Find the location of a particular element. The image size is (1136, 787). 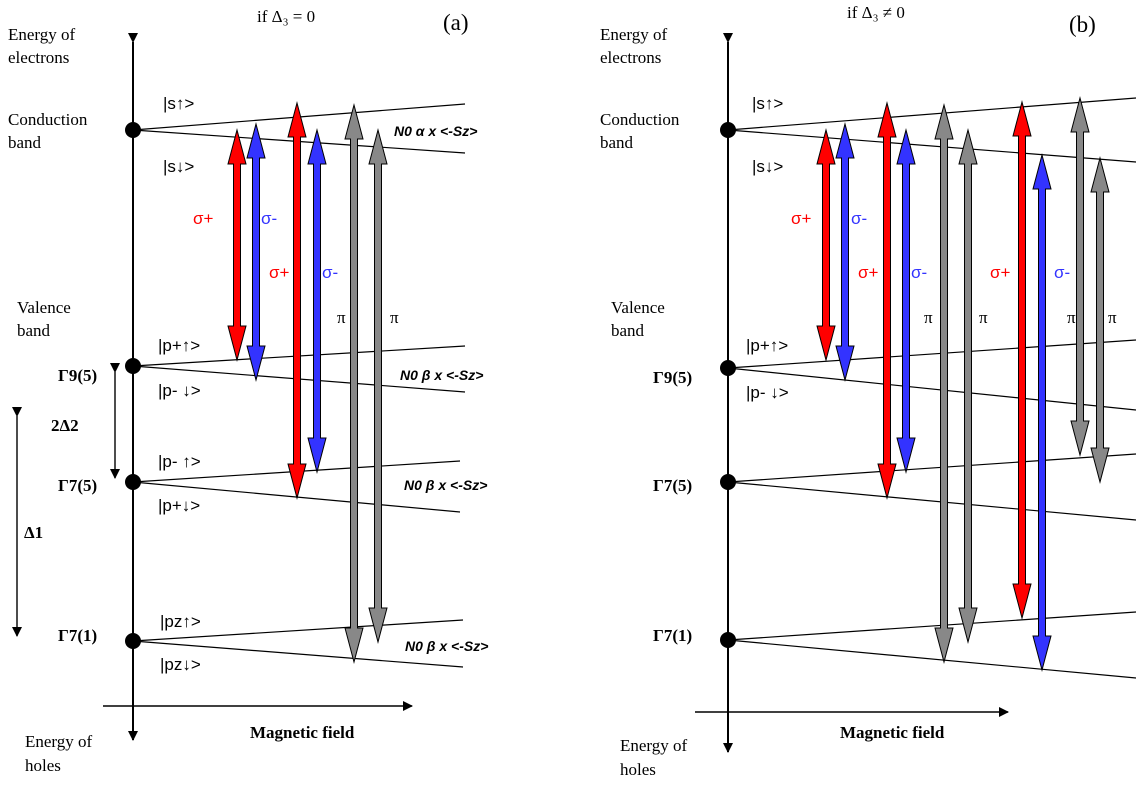

gamma7-5-label-b: Γ7(5) is located at coordinates (672, 485).